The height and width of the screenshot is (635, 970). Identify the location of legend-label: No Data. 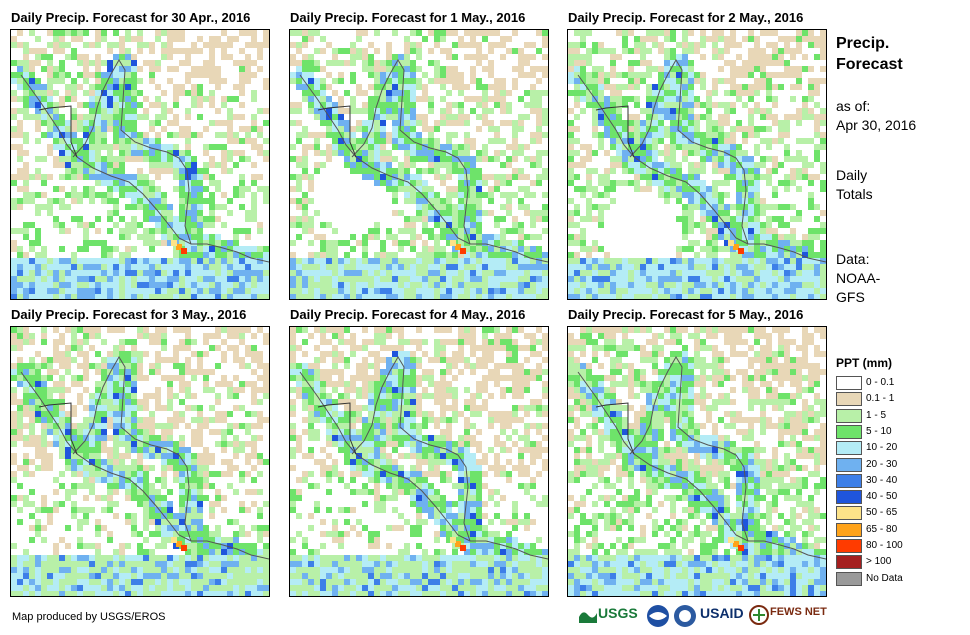
(884, 578).